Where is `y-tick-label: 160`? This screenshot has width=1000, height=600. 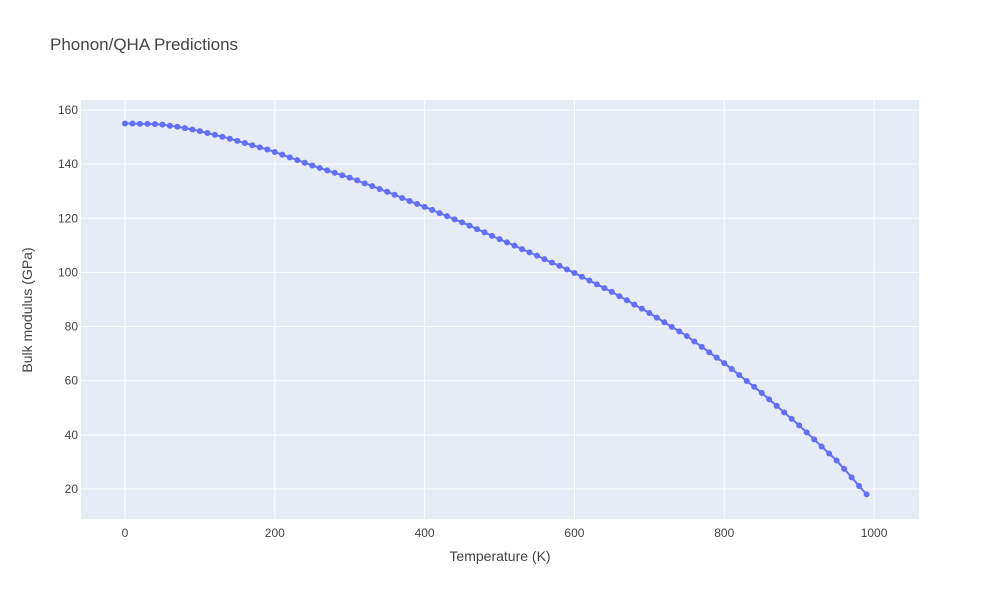
y-tick-label: 160 is located at coordinates (68, 110).